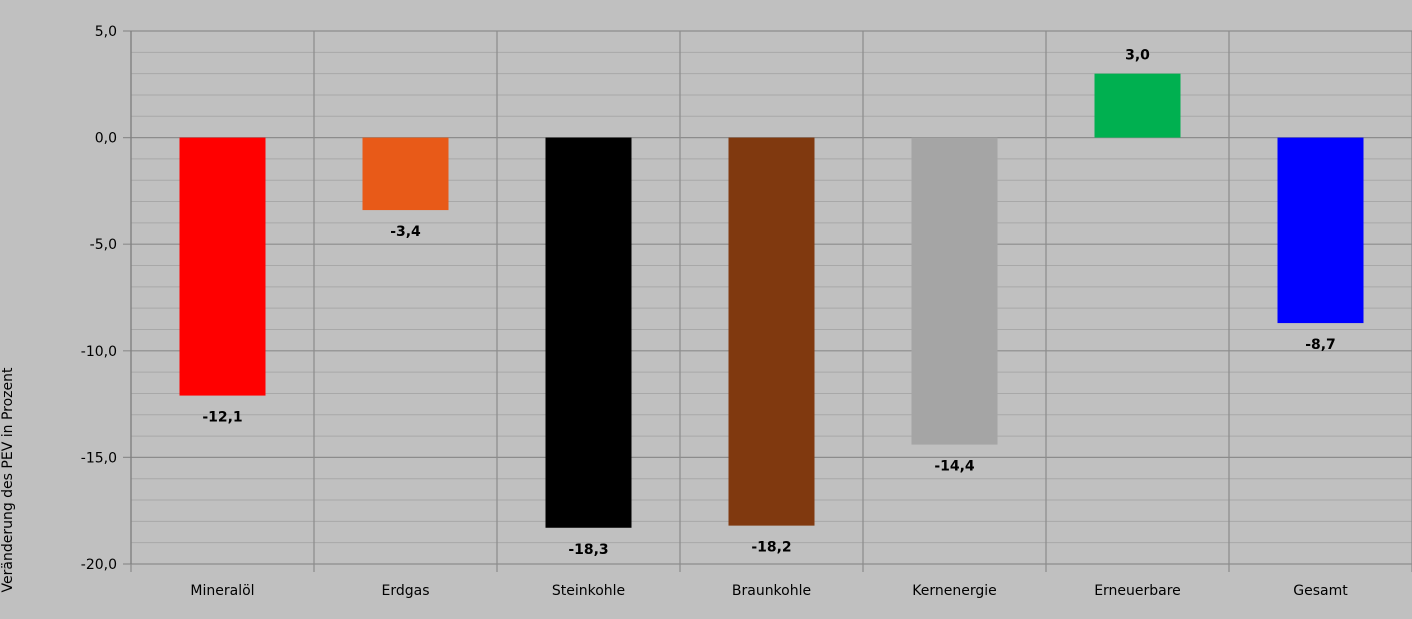 The image size is (1412, 619). I want to click on y-tick-label: -20,0, so click(99, 565).